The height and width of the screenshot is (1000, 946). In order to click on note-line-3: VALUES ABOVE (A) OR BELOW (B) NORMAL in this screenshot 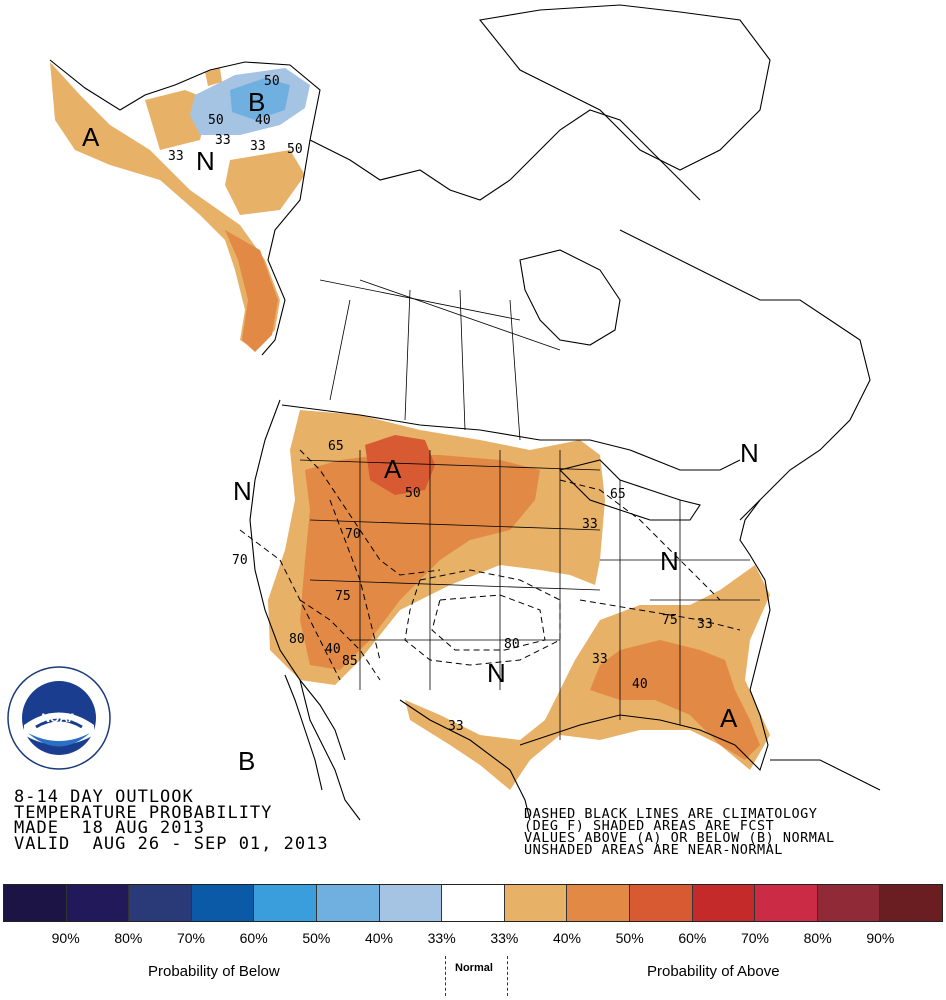, I will do `click(679, 838)`.